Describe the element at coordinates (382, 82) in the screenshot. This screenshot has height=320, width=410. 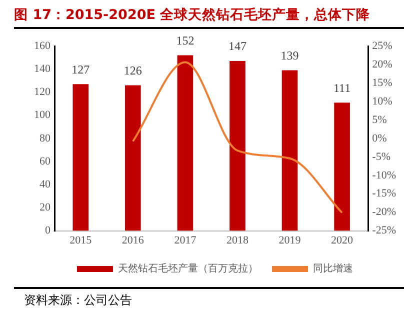
I see `y2-tick-label: 15%` at that location.